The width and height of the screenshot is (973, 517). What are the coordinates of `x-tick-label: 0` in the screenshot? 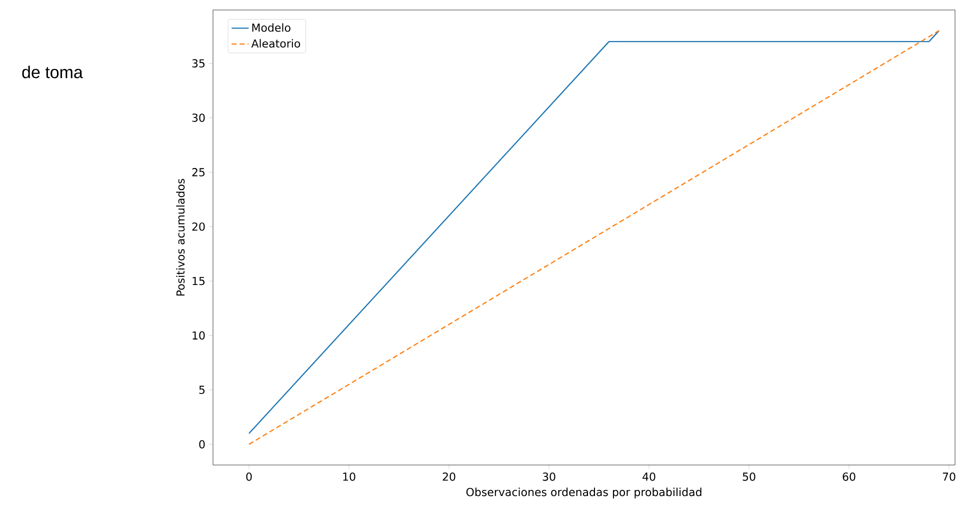 It's located at (249, 476).